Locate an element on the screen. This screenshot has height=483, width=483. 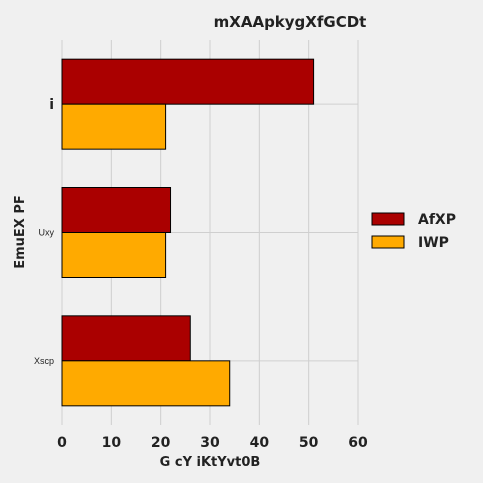
x-axis-label: G cY iKtYvt0B is located at coordinates (210, 462).